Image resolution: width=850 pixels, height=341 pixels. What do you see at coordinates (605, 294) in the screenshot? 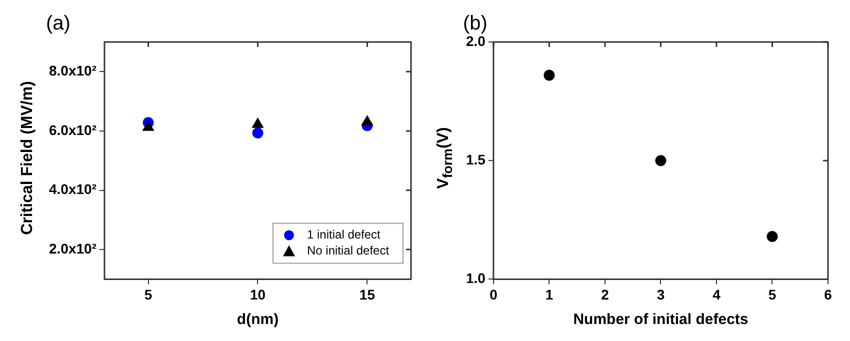
I see `x-tick-label: 2` at bounding box center [605, 294].